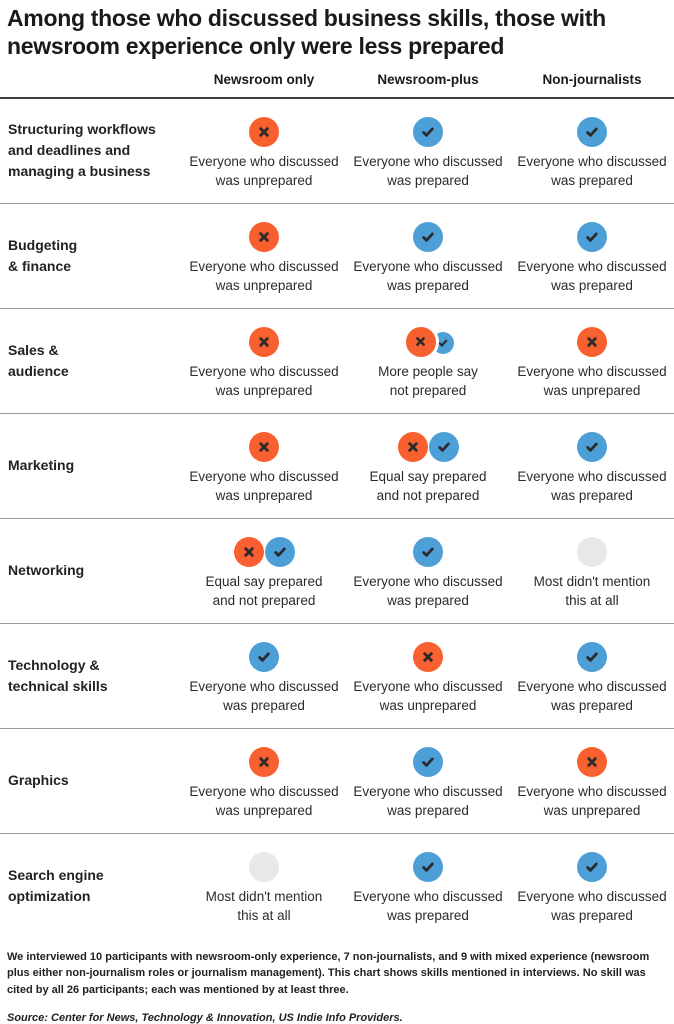 Image resolution: width=674 pixels, height=1024 pixels. What do you see at coordinates (41, 465) in the screenshot?
I see `skill-label: Marketing` at bounding box center [41, 465].